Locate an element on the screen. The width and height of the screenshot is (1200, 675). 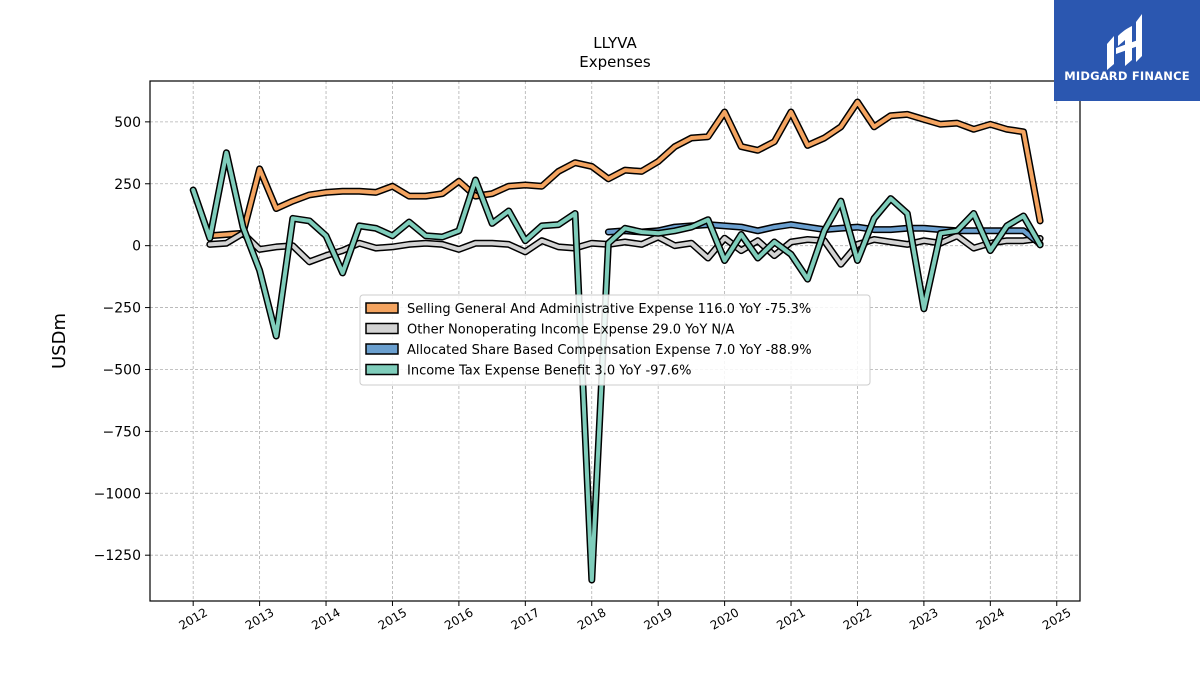
x-tick-label: 2024 is located at coordinates (990, 618).